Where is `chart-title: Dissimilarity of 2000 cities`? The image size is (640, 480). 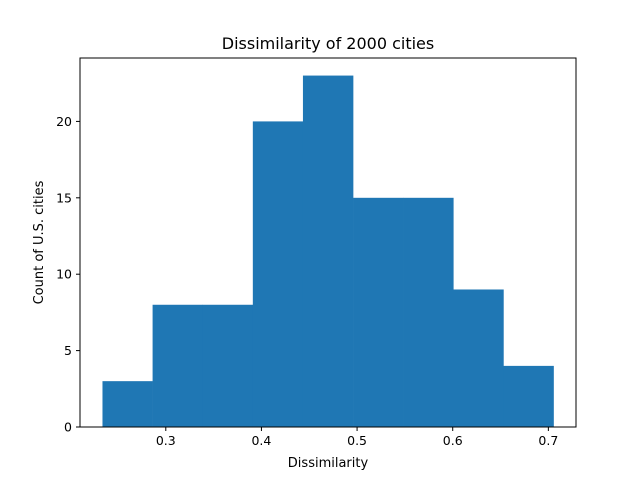 chart-title: Dissimilarity of 2000 cities is located at coordinates (328, 43).